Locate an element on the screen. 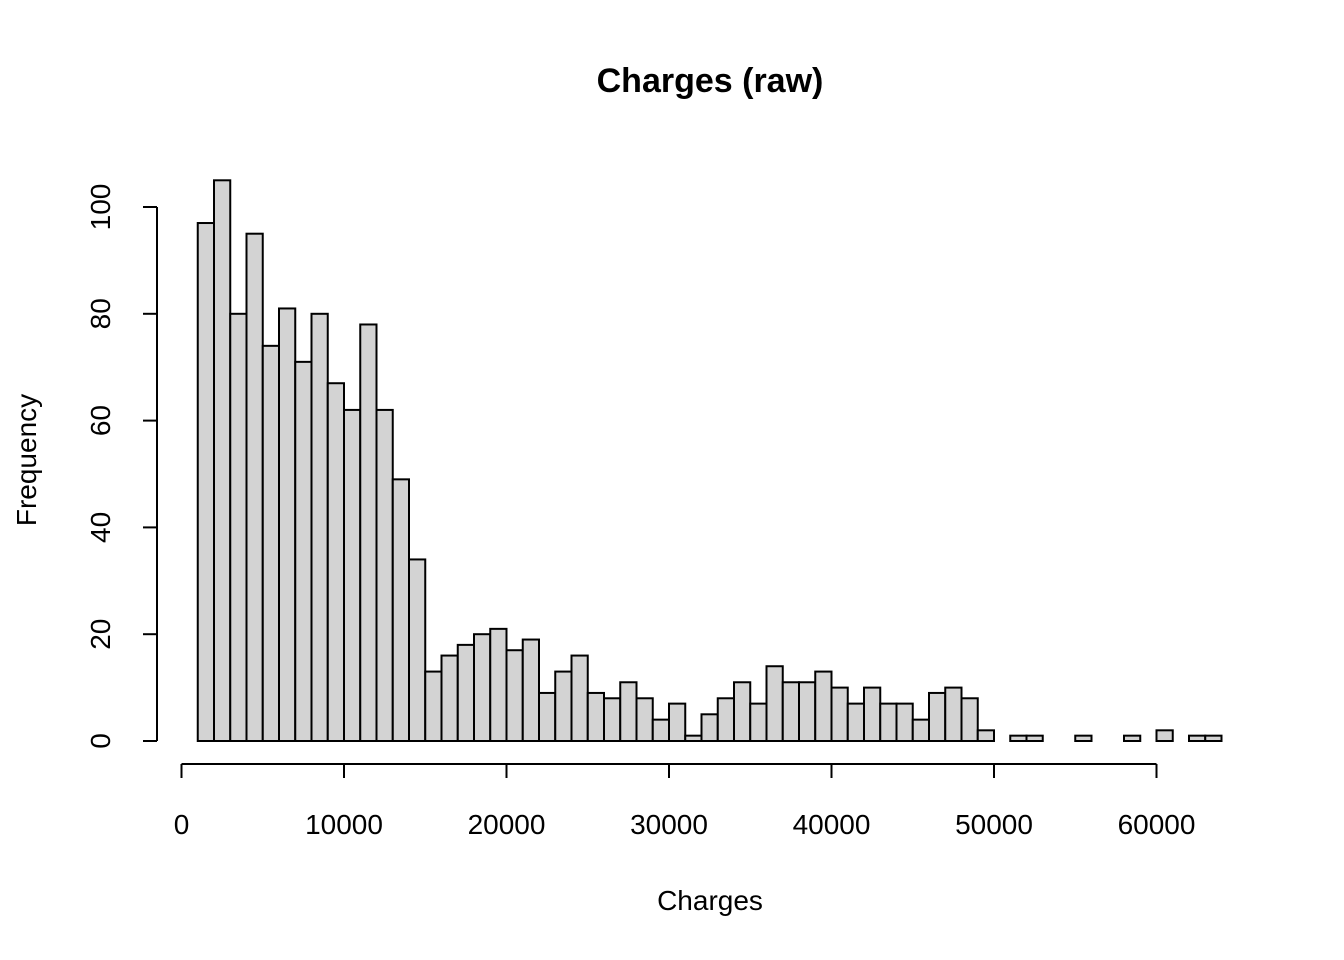 The width and height of the screenshot is (1344, 960). x-tick-label: 60000 is located at coordinates (1157, 824).